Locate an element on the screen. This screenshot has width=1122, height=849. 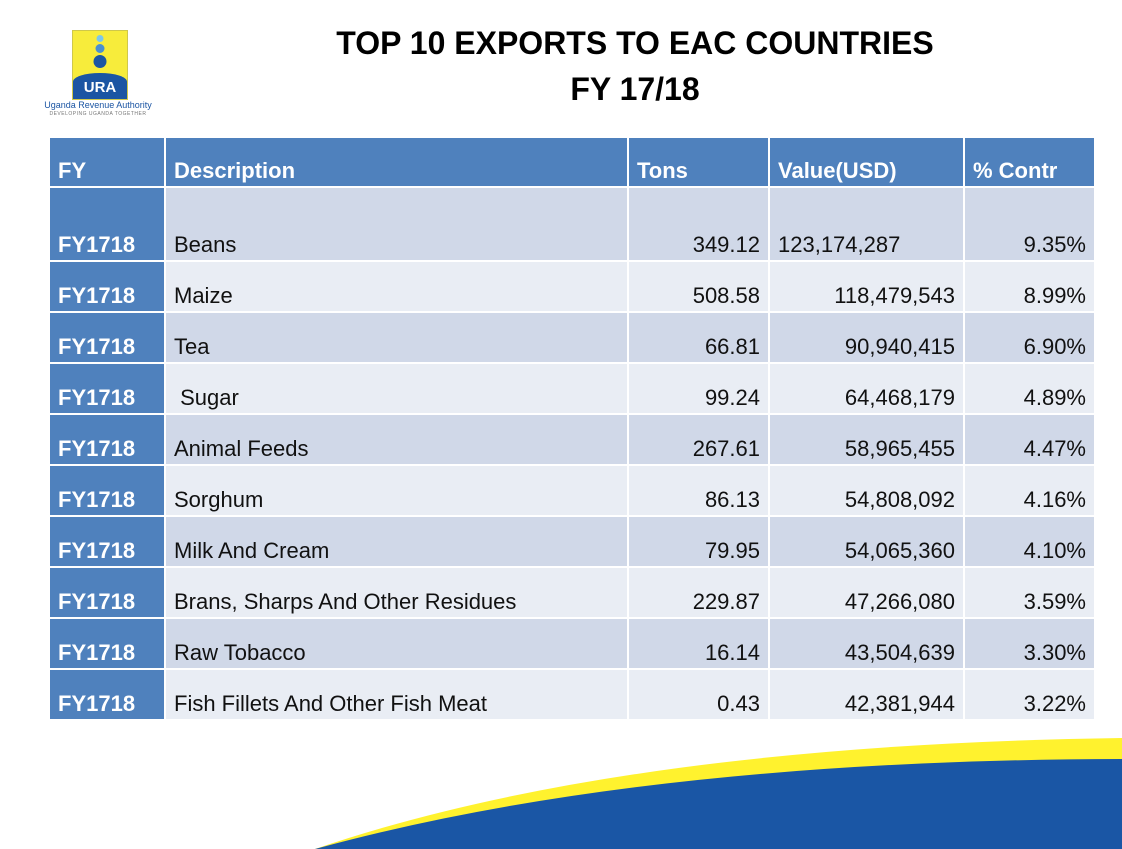
table-row: FY1718 Maize 508.58 118,479,543 8.99% is located at coordinates (572, 286).